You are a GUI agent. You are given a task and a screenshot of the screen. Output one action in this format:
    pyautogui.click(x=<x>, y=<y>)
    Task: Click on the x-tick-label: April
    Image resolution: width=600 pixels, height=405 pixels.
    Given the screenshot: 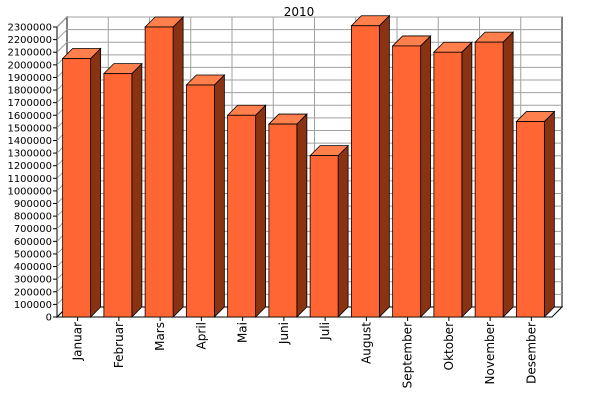 What is the action you would take?
    pyautogui.click(x=201, y=335)
    